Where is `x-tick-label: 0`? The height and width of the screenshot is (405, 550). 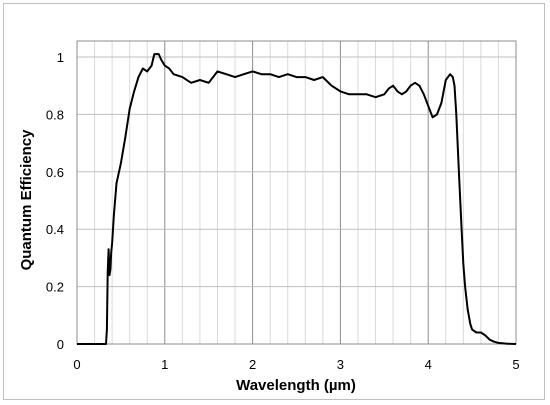 x-tick-label: 0 is located at coordinates (76, 364).